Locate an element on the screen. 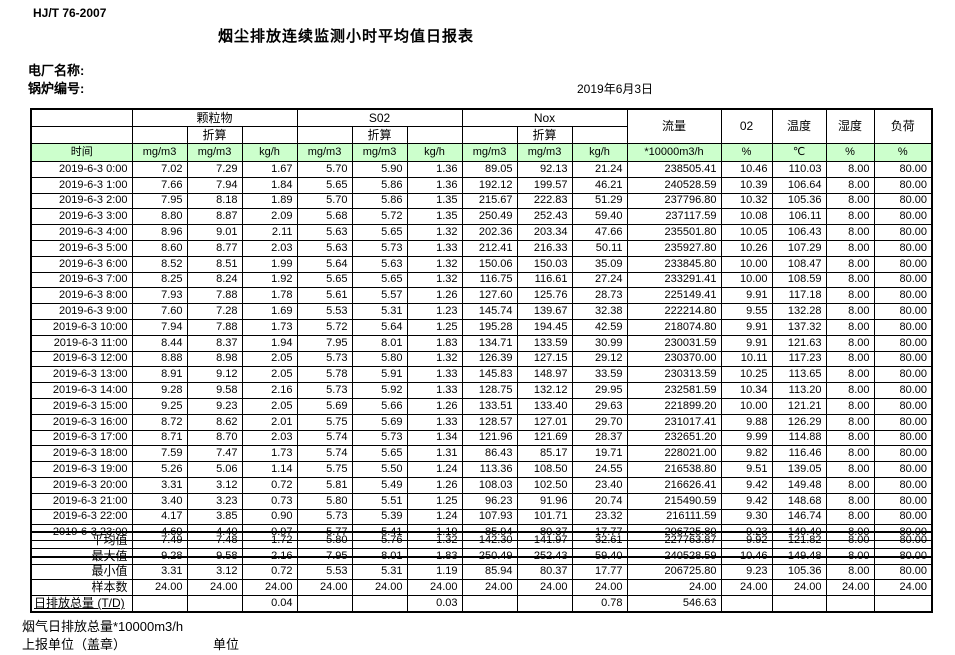 The height and width of the screenshot is (655, 955). value-cell: 8.25 is located at coordinates (159, 280).